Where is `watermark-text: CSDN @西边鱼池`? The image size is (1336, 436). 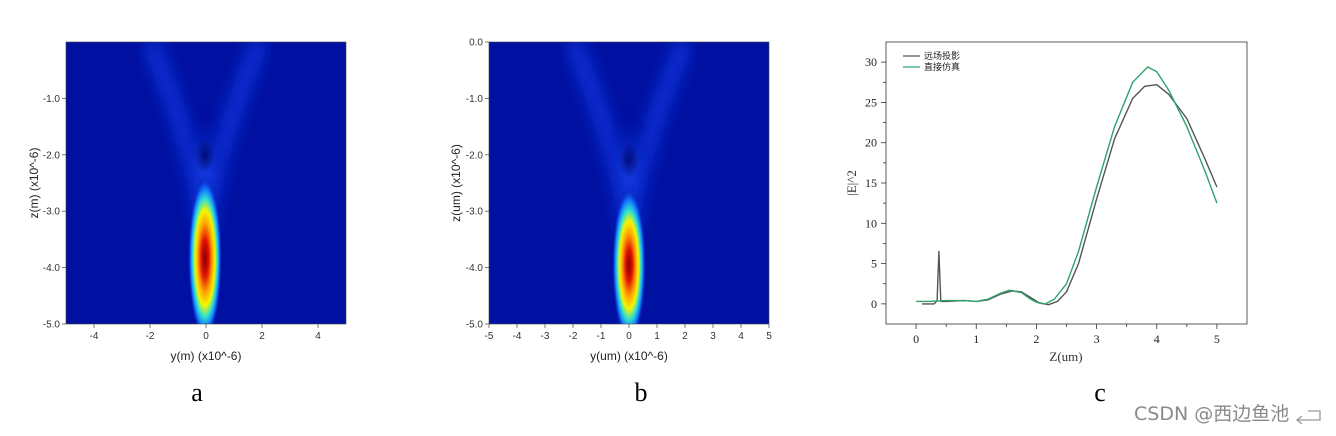 watermark-text: CSDN @西边鱼池 is located at coordinates (1211, 414).